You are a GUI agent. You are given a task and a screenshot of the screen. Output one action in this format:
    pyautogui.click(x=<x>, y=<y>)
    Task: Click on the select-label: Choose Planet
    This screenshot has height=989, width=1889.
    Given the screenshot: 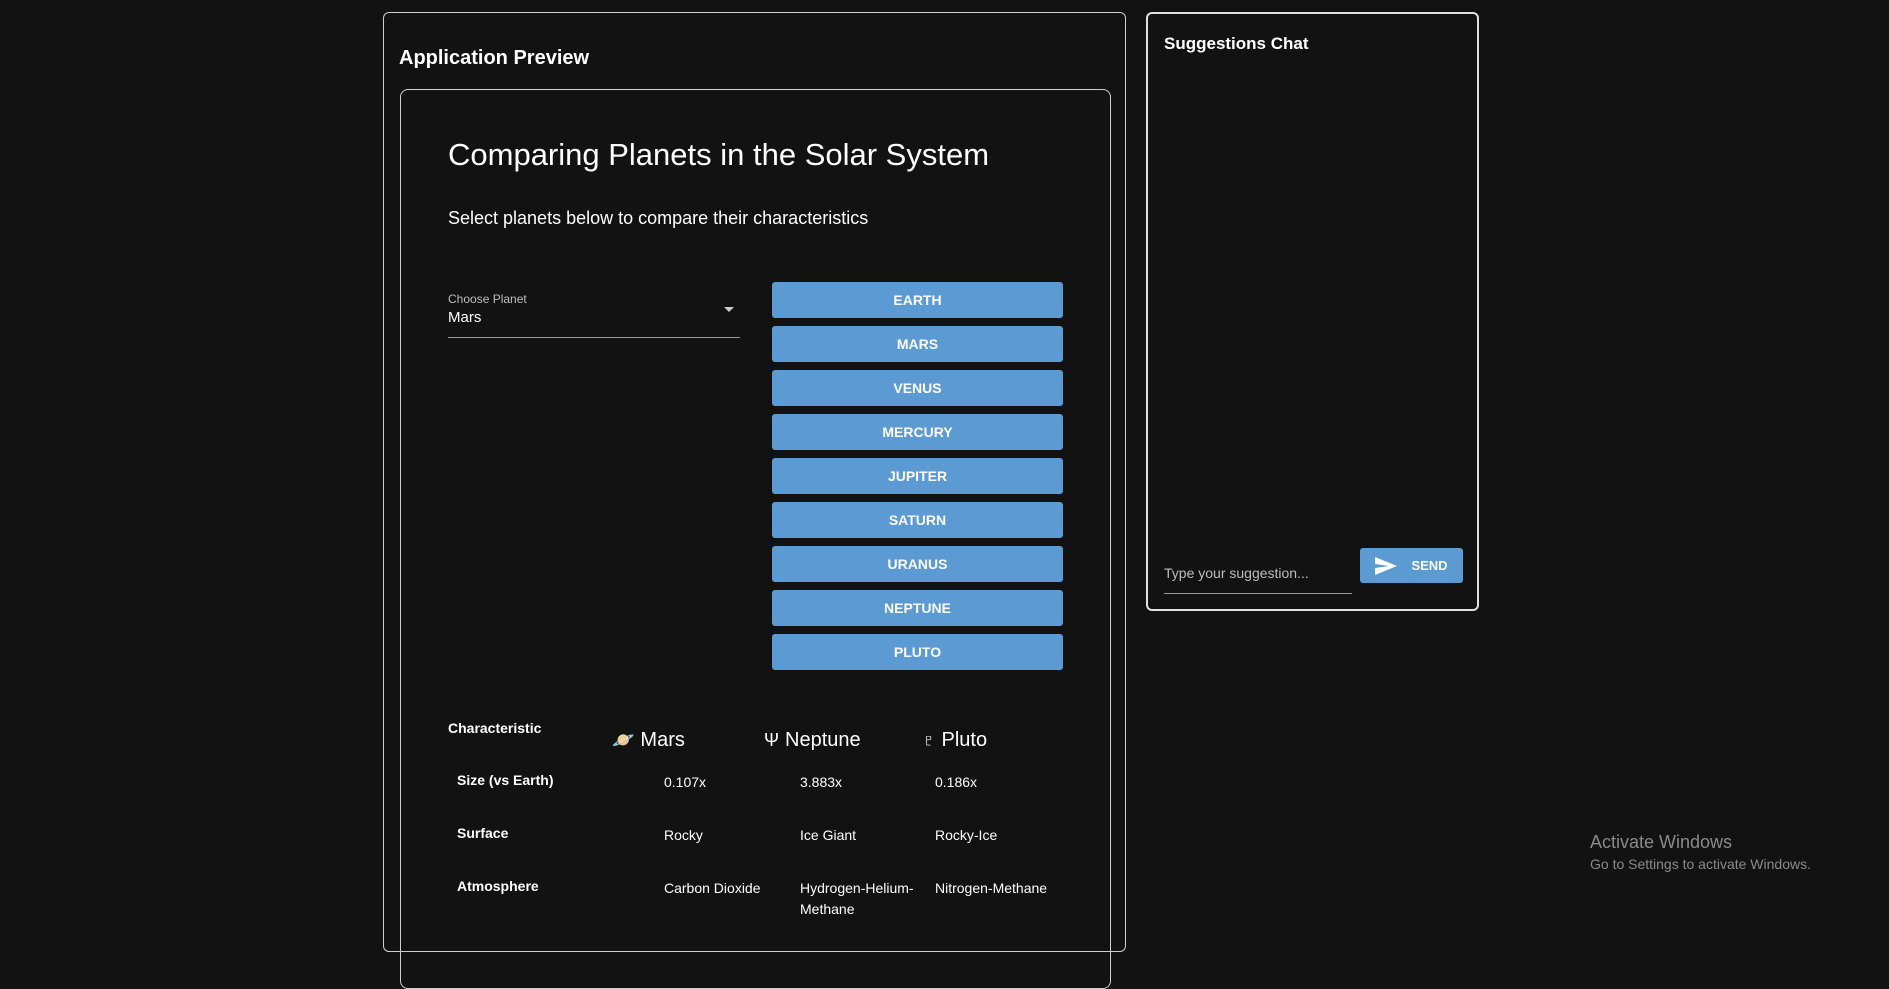 What is the action you would take?
    pyautogui.click(x=487, y=299)
    